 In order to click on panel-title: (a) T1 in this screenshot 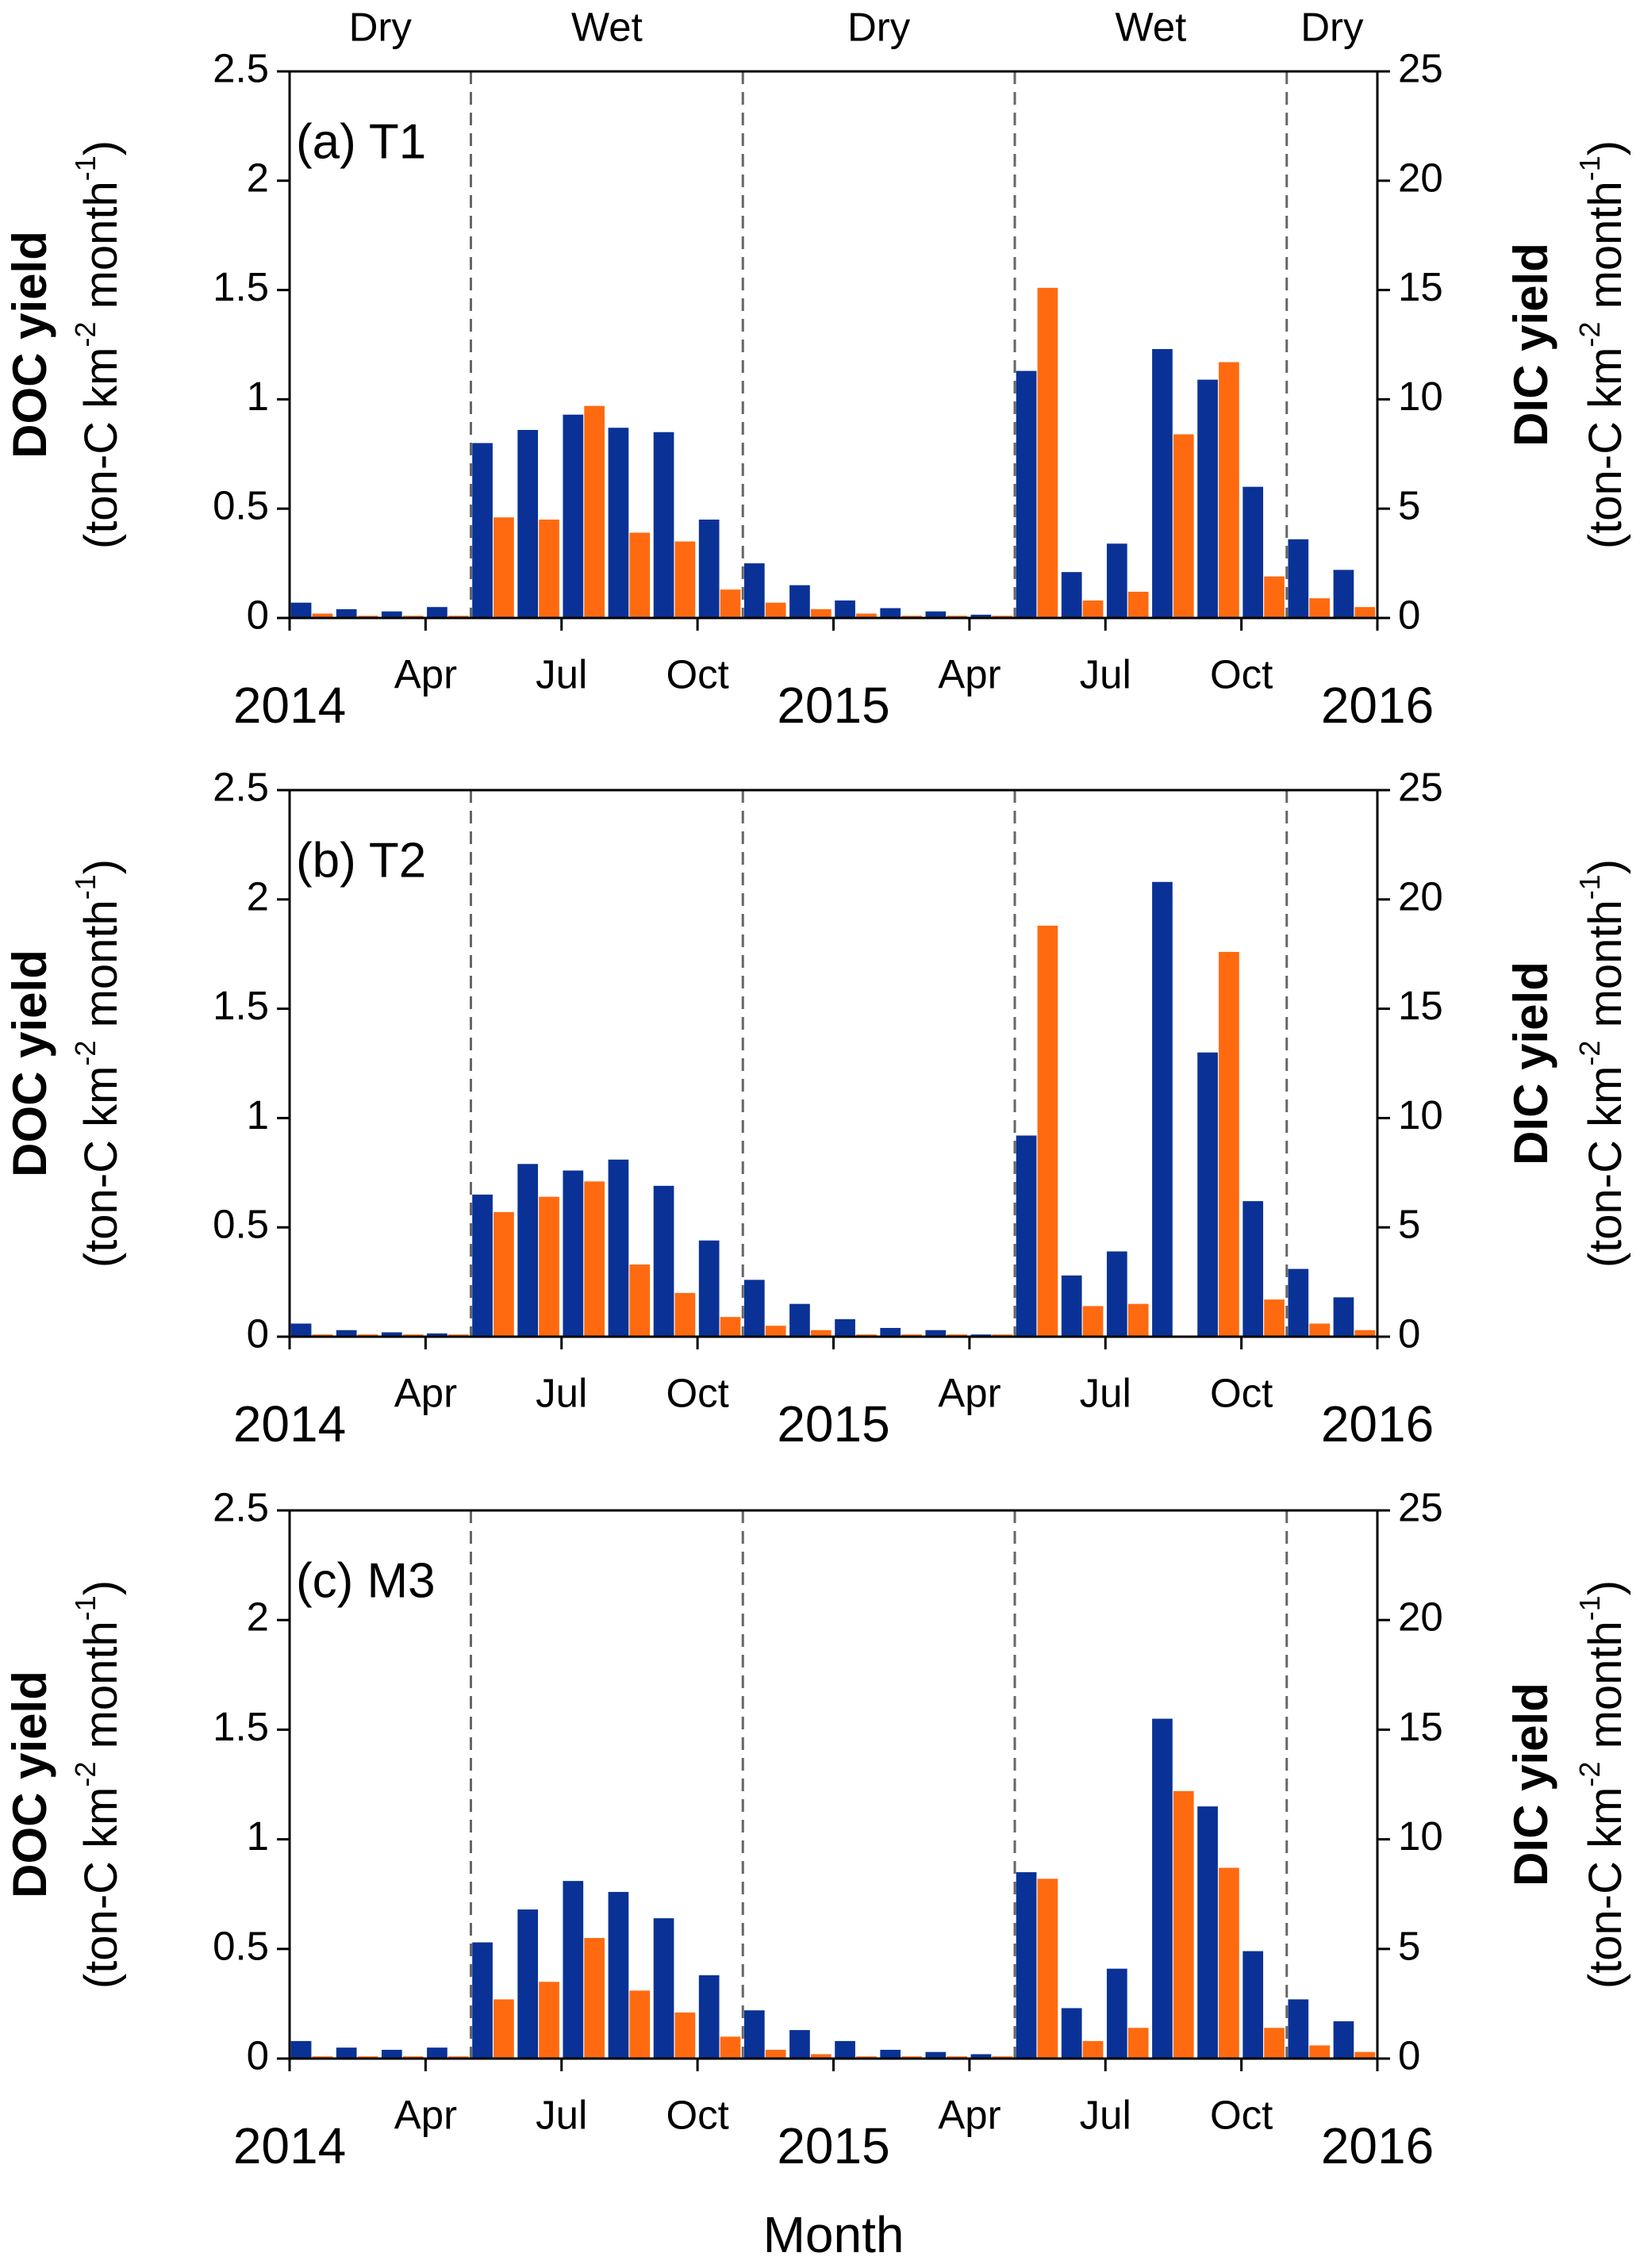, I will do `click(361, 142)`.